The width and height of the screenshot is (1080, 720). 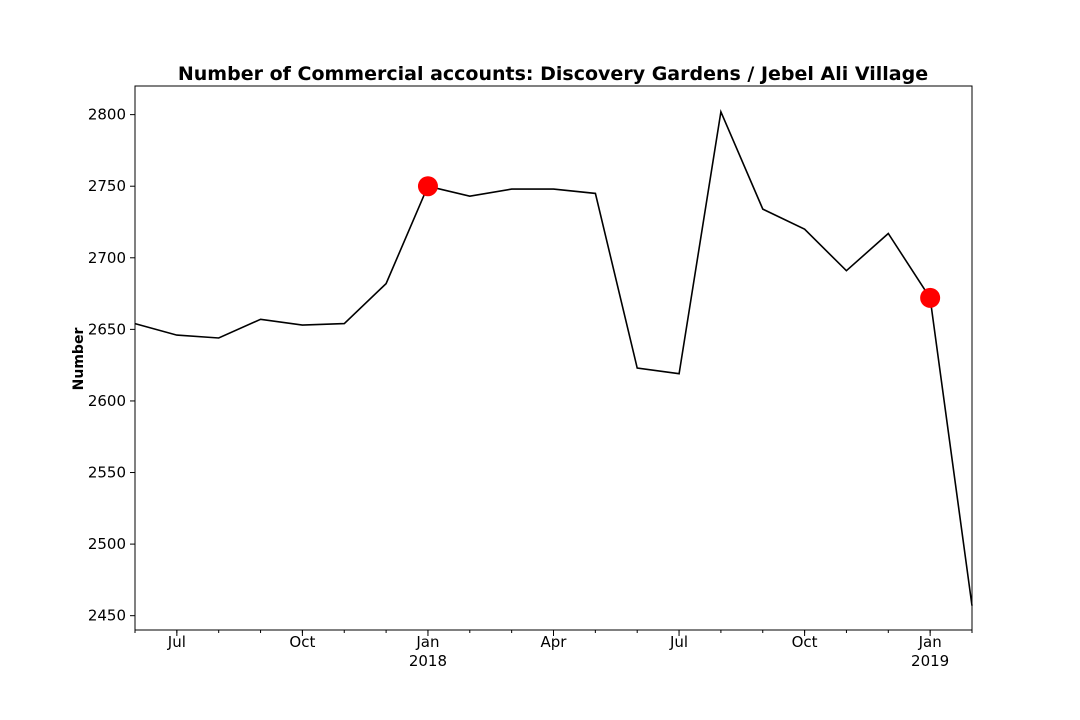 I want to click on x-axis-minor-ticks, so click(x=553, y=631).